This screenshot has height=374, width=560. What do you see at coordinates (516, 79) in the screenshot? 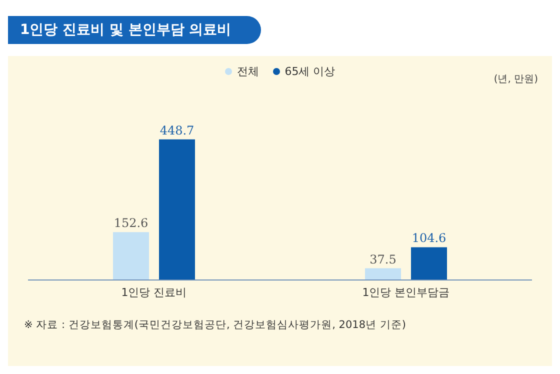
I see `text: (년, 만원)` at bounding box center [516, 79].